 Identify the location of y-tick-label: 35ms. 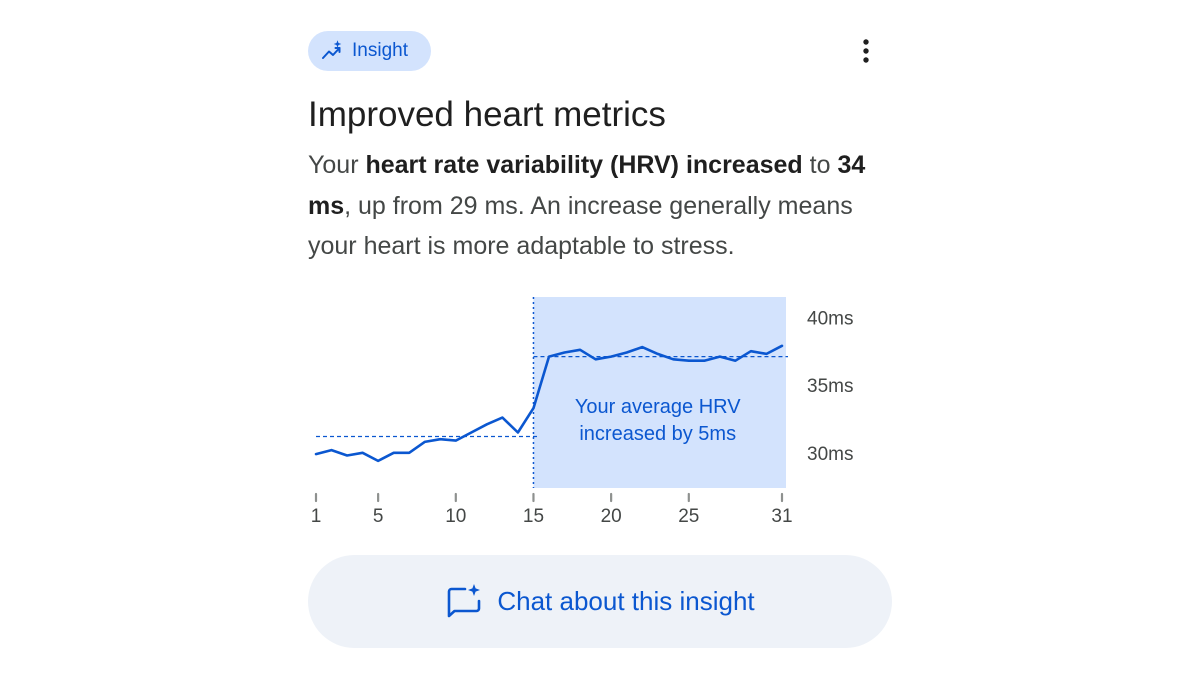
(830, 386).